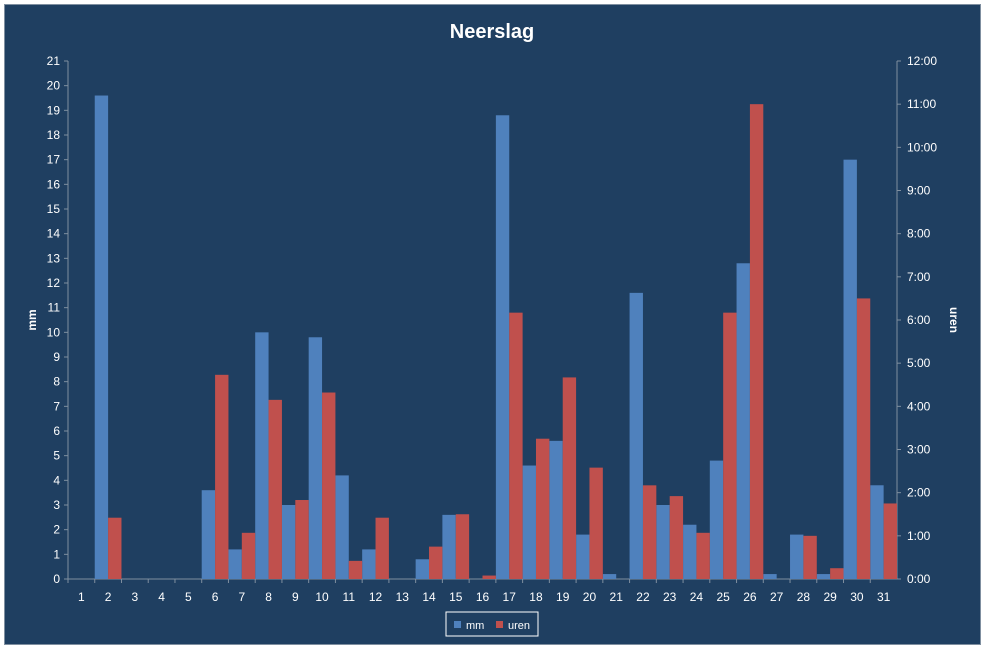  What do you see at coordinates (919, 191) in the screenshot?
I see `y2-tick-label: 9:00` at bounding box center [919, 191].